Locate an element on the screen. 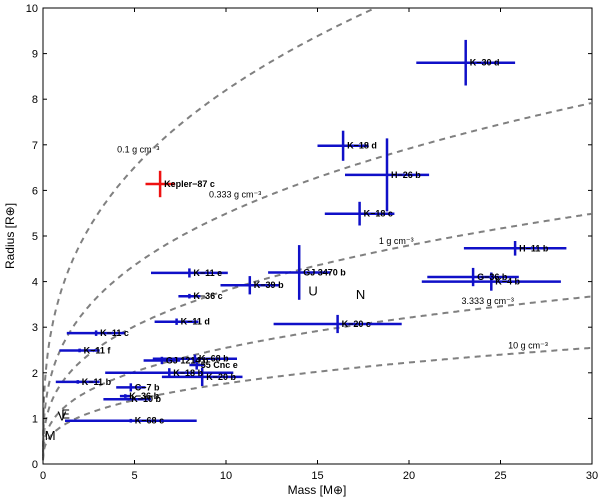  y-tick-label: 6 is located at coordinates (35, 191).